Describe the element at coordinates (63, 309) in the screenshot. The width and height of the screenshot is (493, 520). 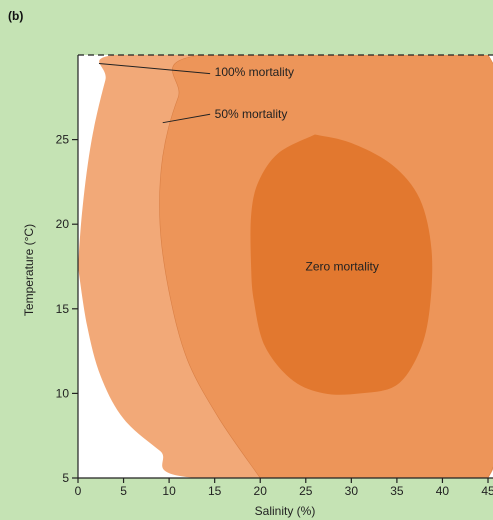
I see `y-tick-label: 15` at that location.